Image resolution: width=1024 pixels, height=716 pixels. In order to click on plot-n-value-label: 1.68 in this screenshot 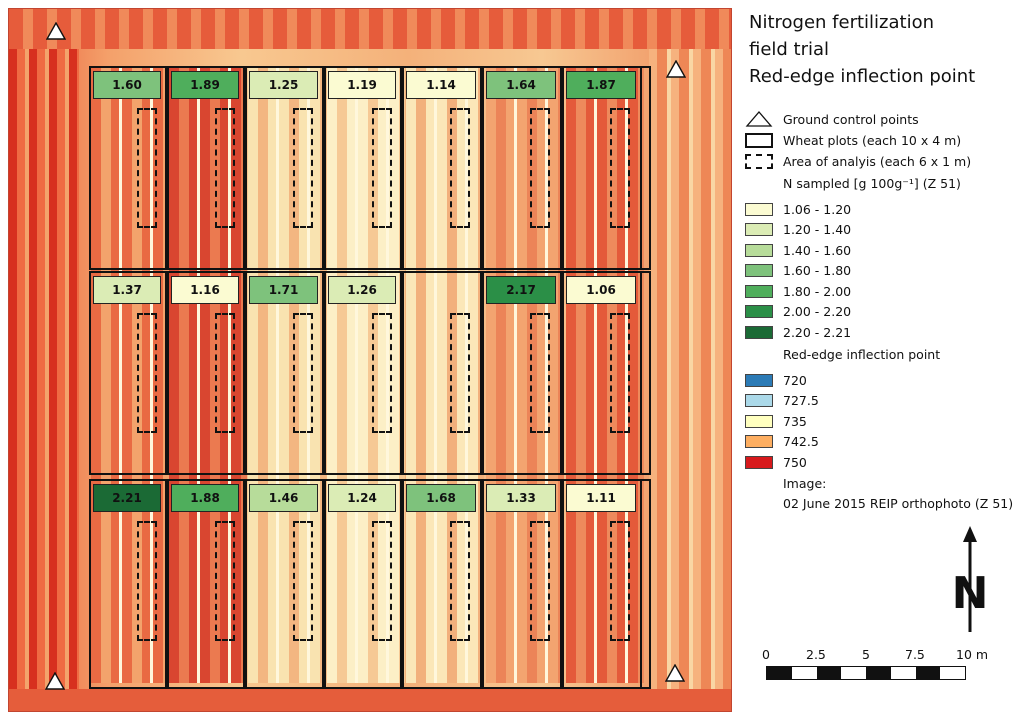, I will do `click(441, 498)`.